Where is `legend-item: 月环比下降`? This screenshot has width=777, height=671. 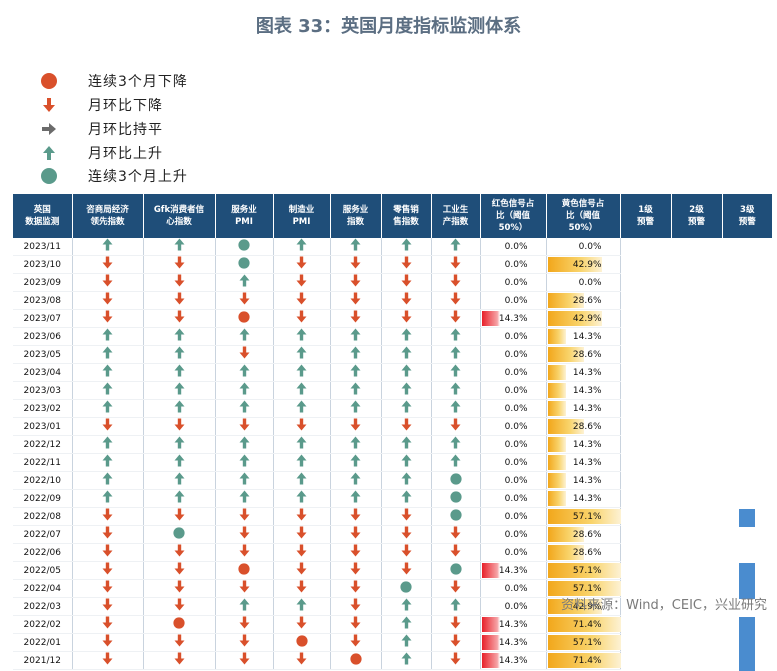 legend-item: 月环比下降 is located at coordinates (101, 105).